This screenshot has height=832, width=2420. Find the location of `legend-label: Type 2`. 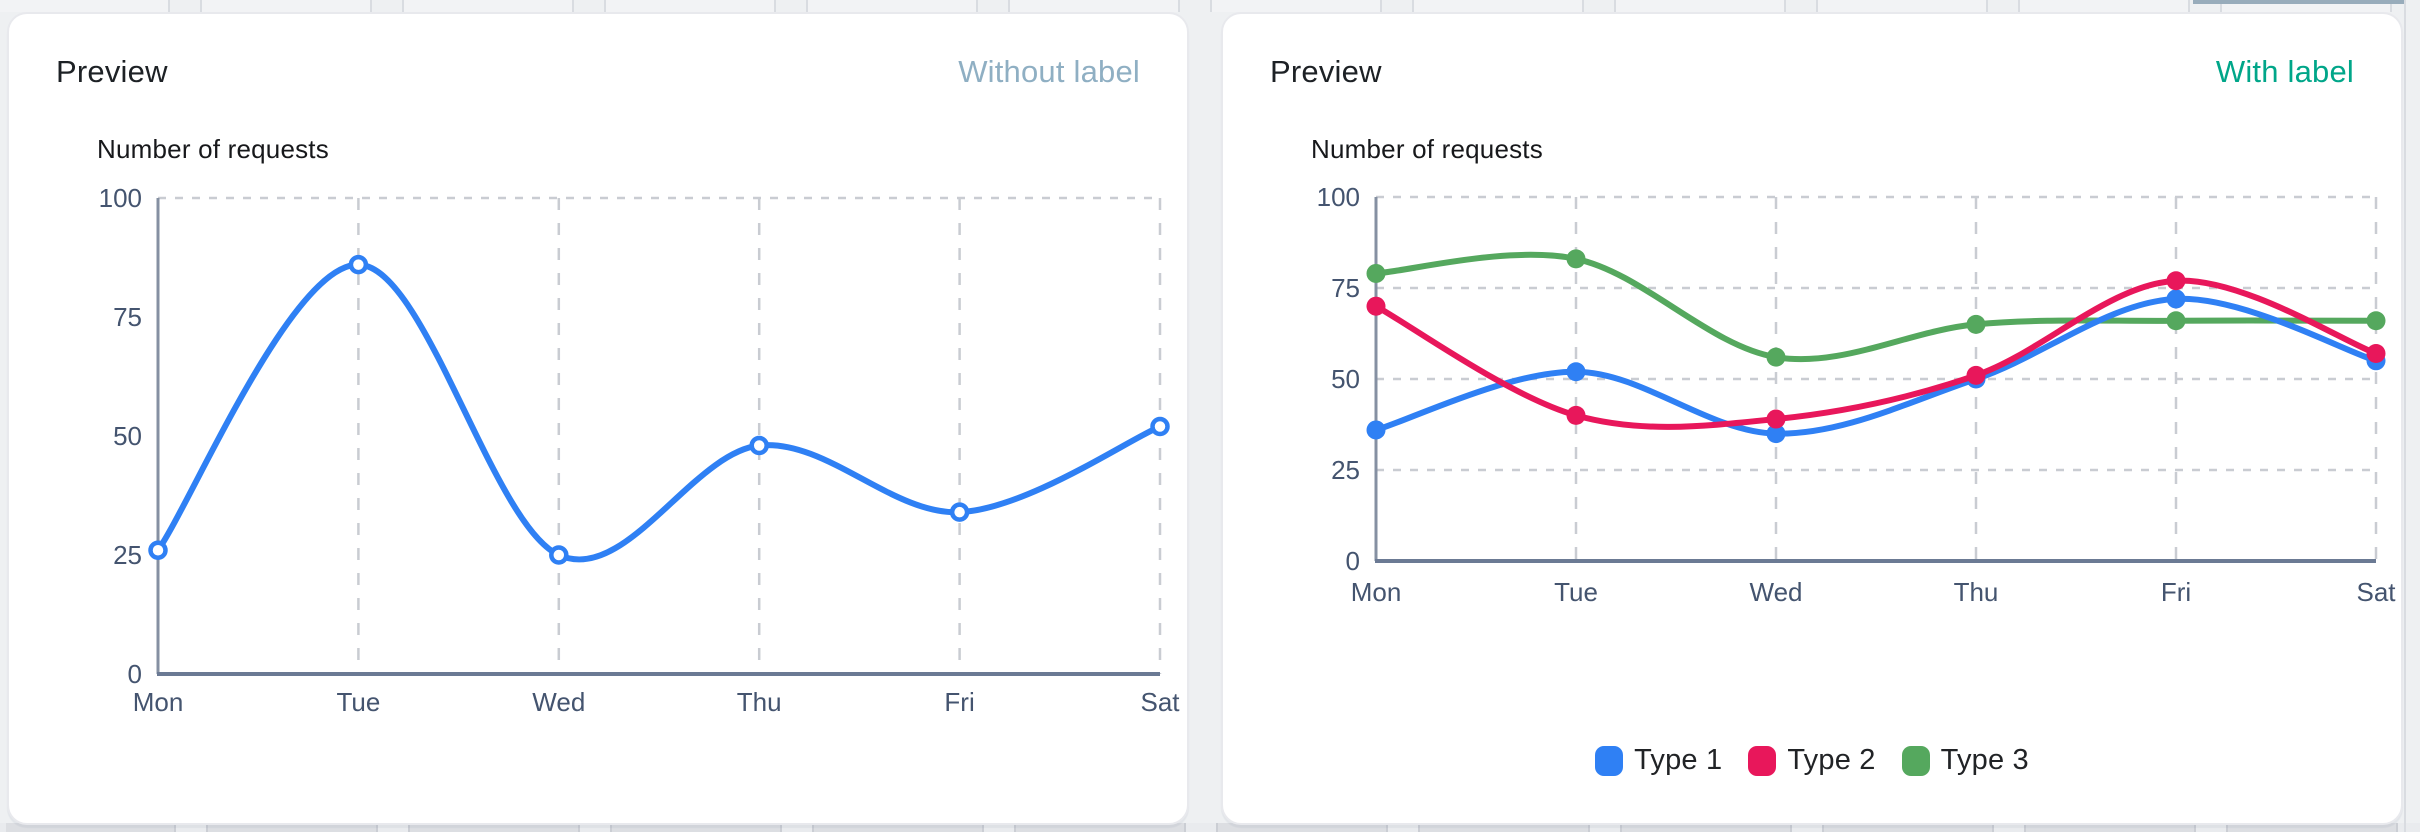

legend-label: Type 2 is located at coordinates (1831, 760).